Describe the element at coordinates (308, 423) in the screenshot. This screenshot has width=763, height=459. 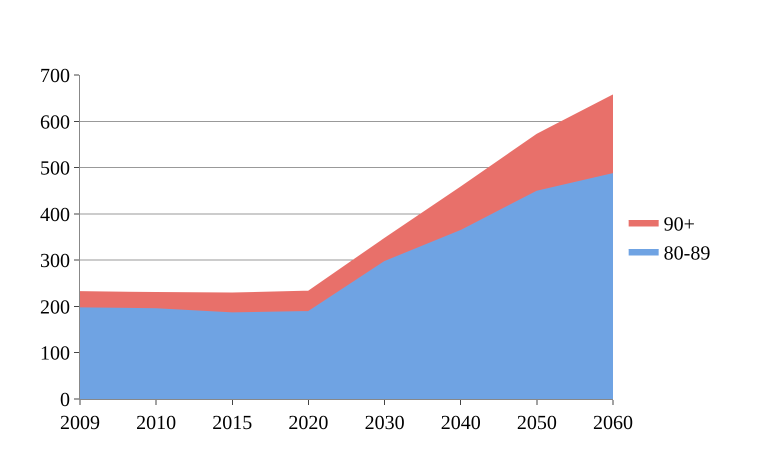
I see `x-tick-label: 2020` at that location.